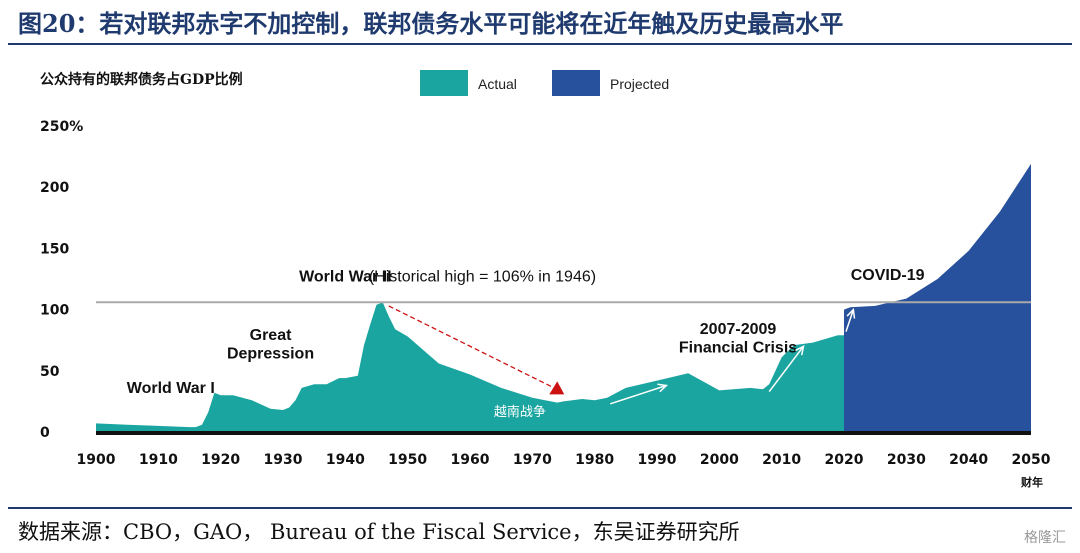  Describe the element at coordinates (563, 433) in the screenshot. I see `x-axis-line` at that location.